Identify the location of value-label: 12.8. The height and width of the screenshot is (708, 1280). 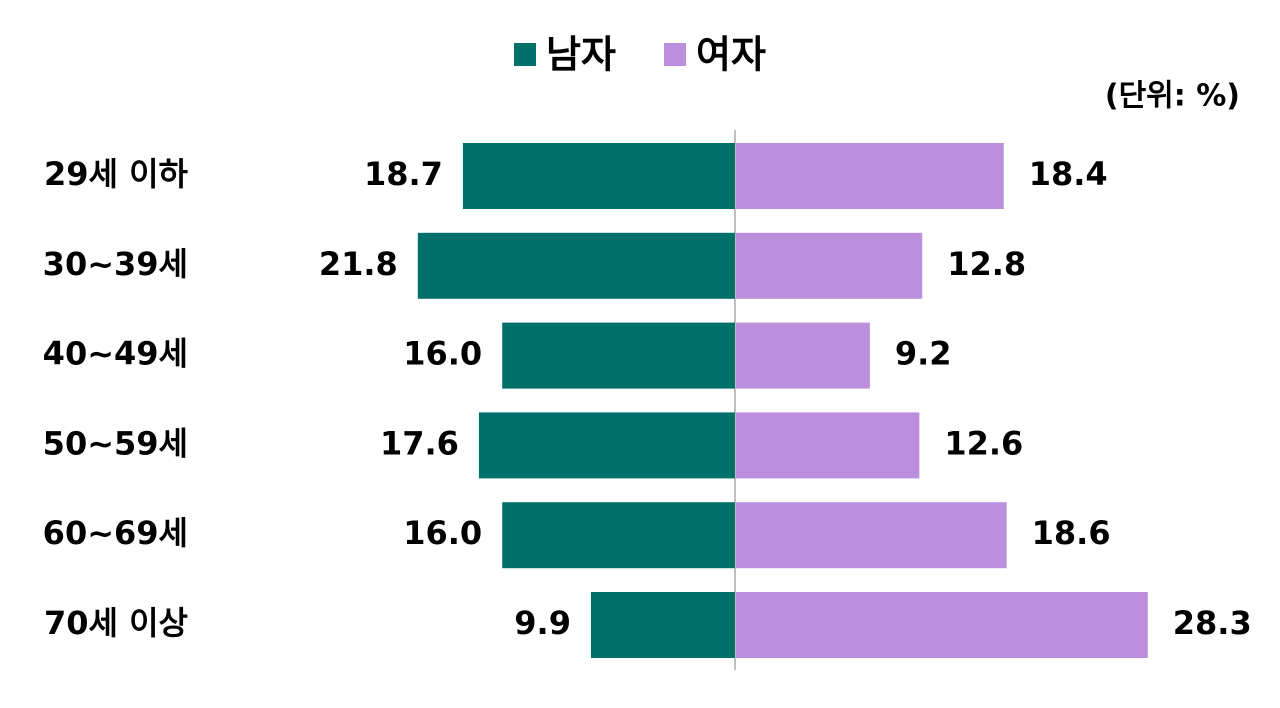
(986, 264).